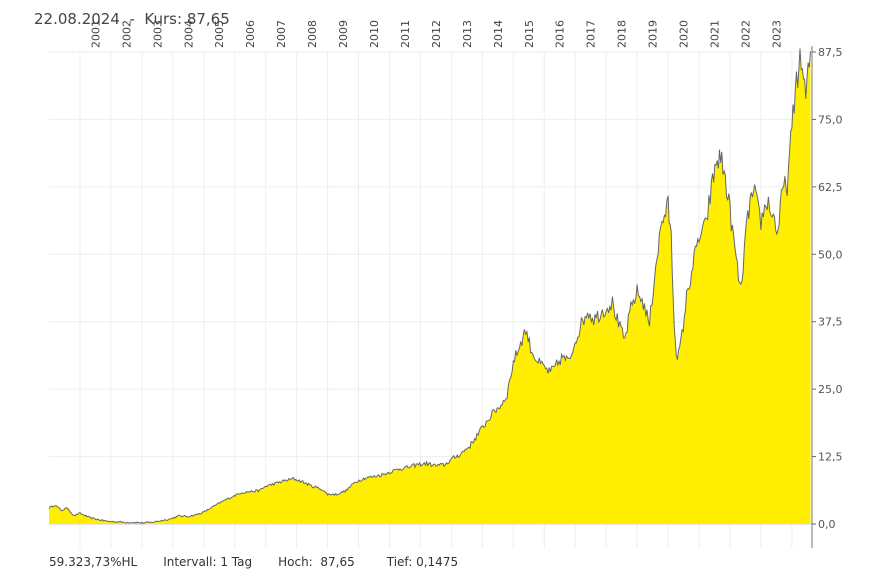  Describe the element at coordinates (208, 562) in the screenshot. I see `footer-interval: Intervall: 1 Tag` at that location.